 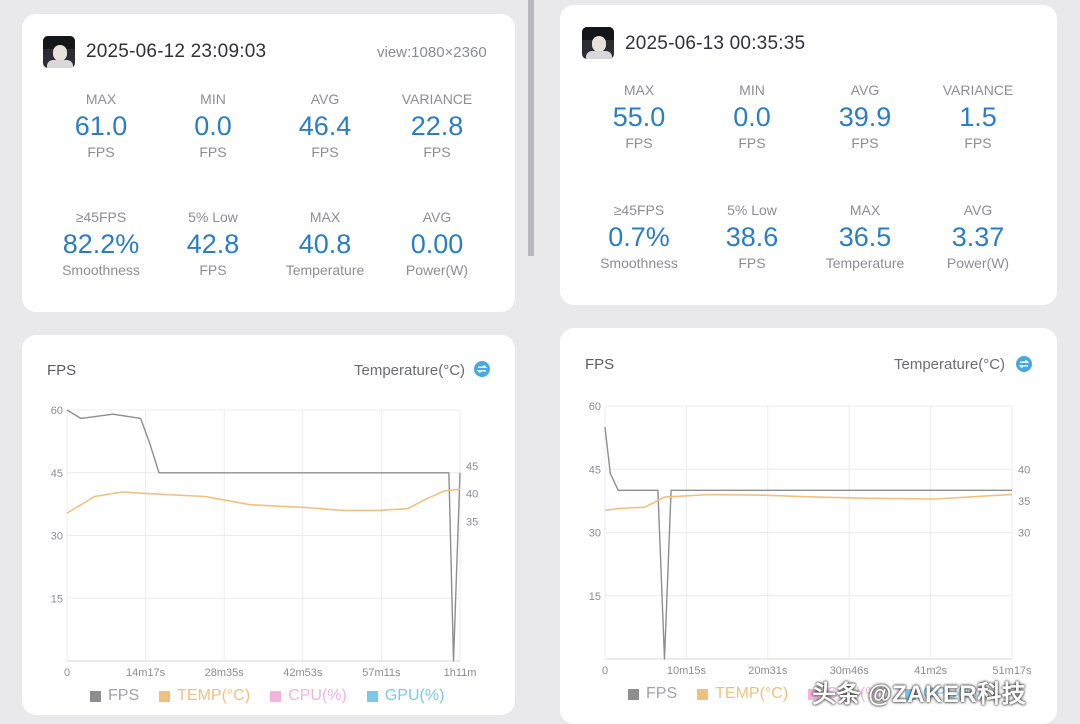 I want to click on y-tick-label: 60, so click(x=57, y=411).